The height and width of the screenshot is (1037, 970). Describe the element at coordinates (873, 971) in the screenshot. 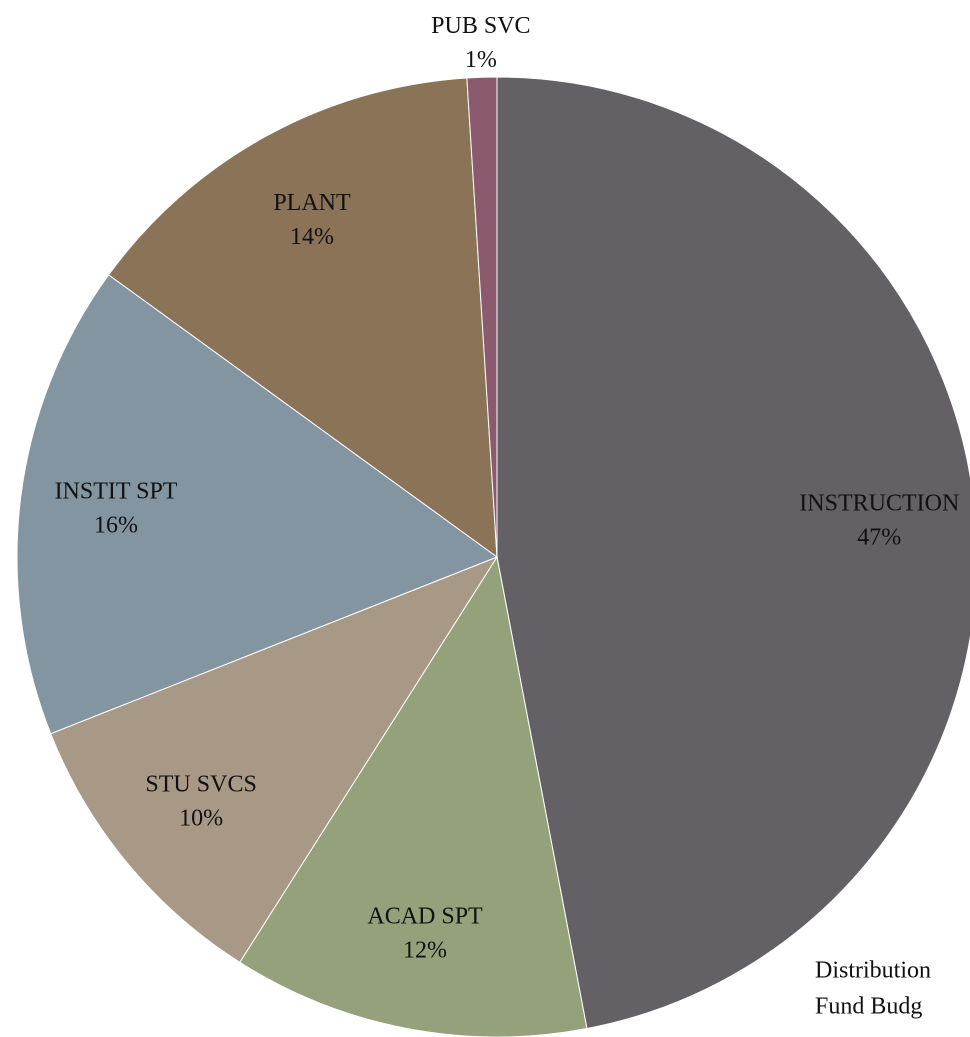

I see `chart-title: Distribution` at that location.